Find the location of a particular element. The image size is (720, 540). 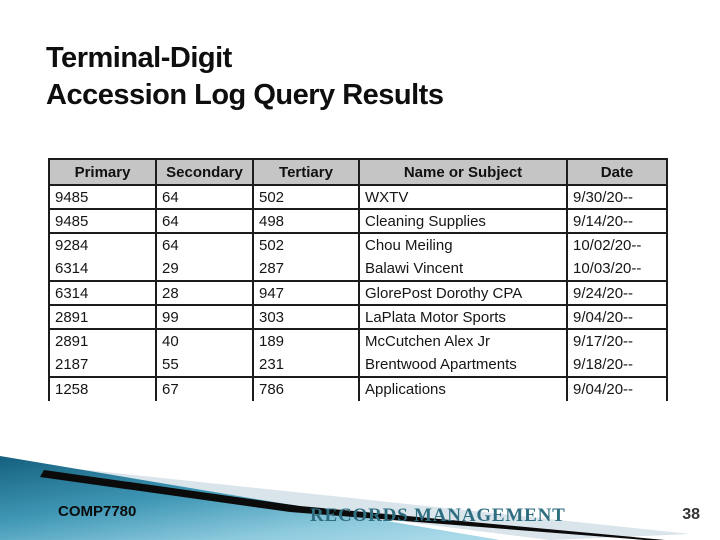

table-row: 6314 29 287 Balawi Vincent 10/03/20-- is located at coordinates (358, 269).